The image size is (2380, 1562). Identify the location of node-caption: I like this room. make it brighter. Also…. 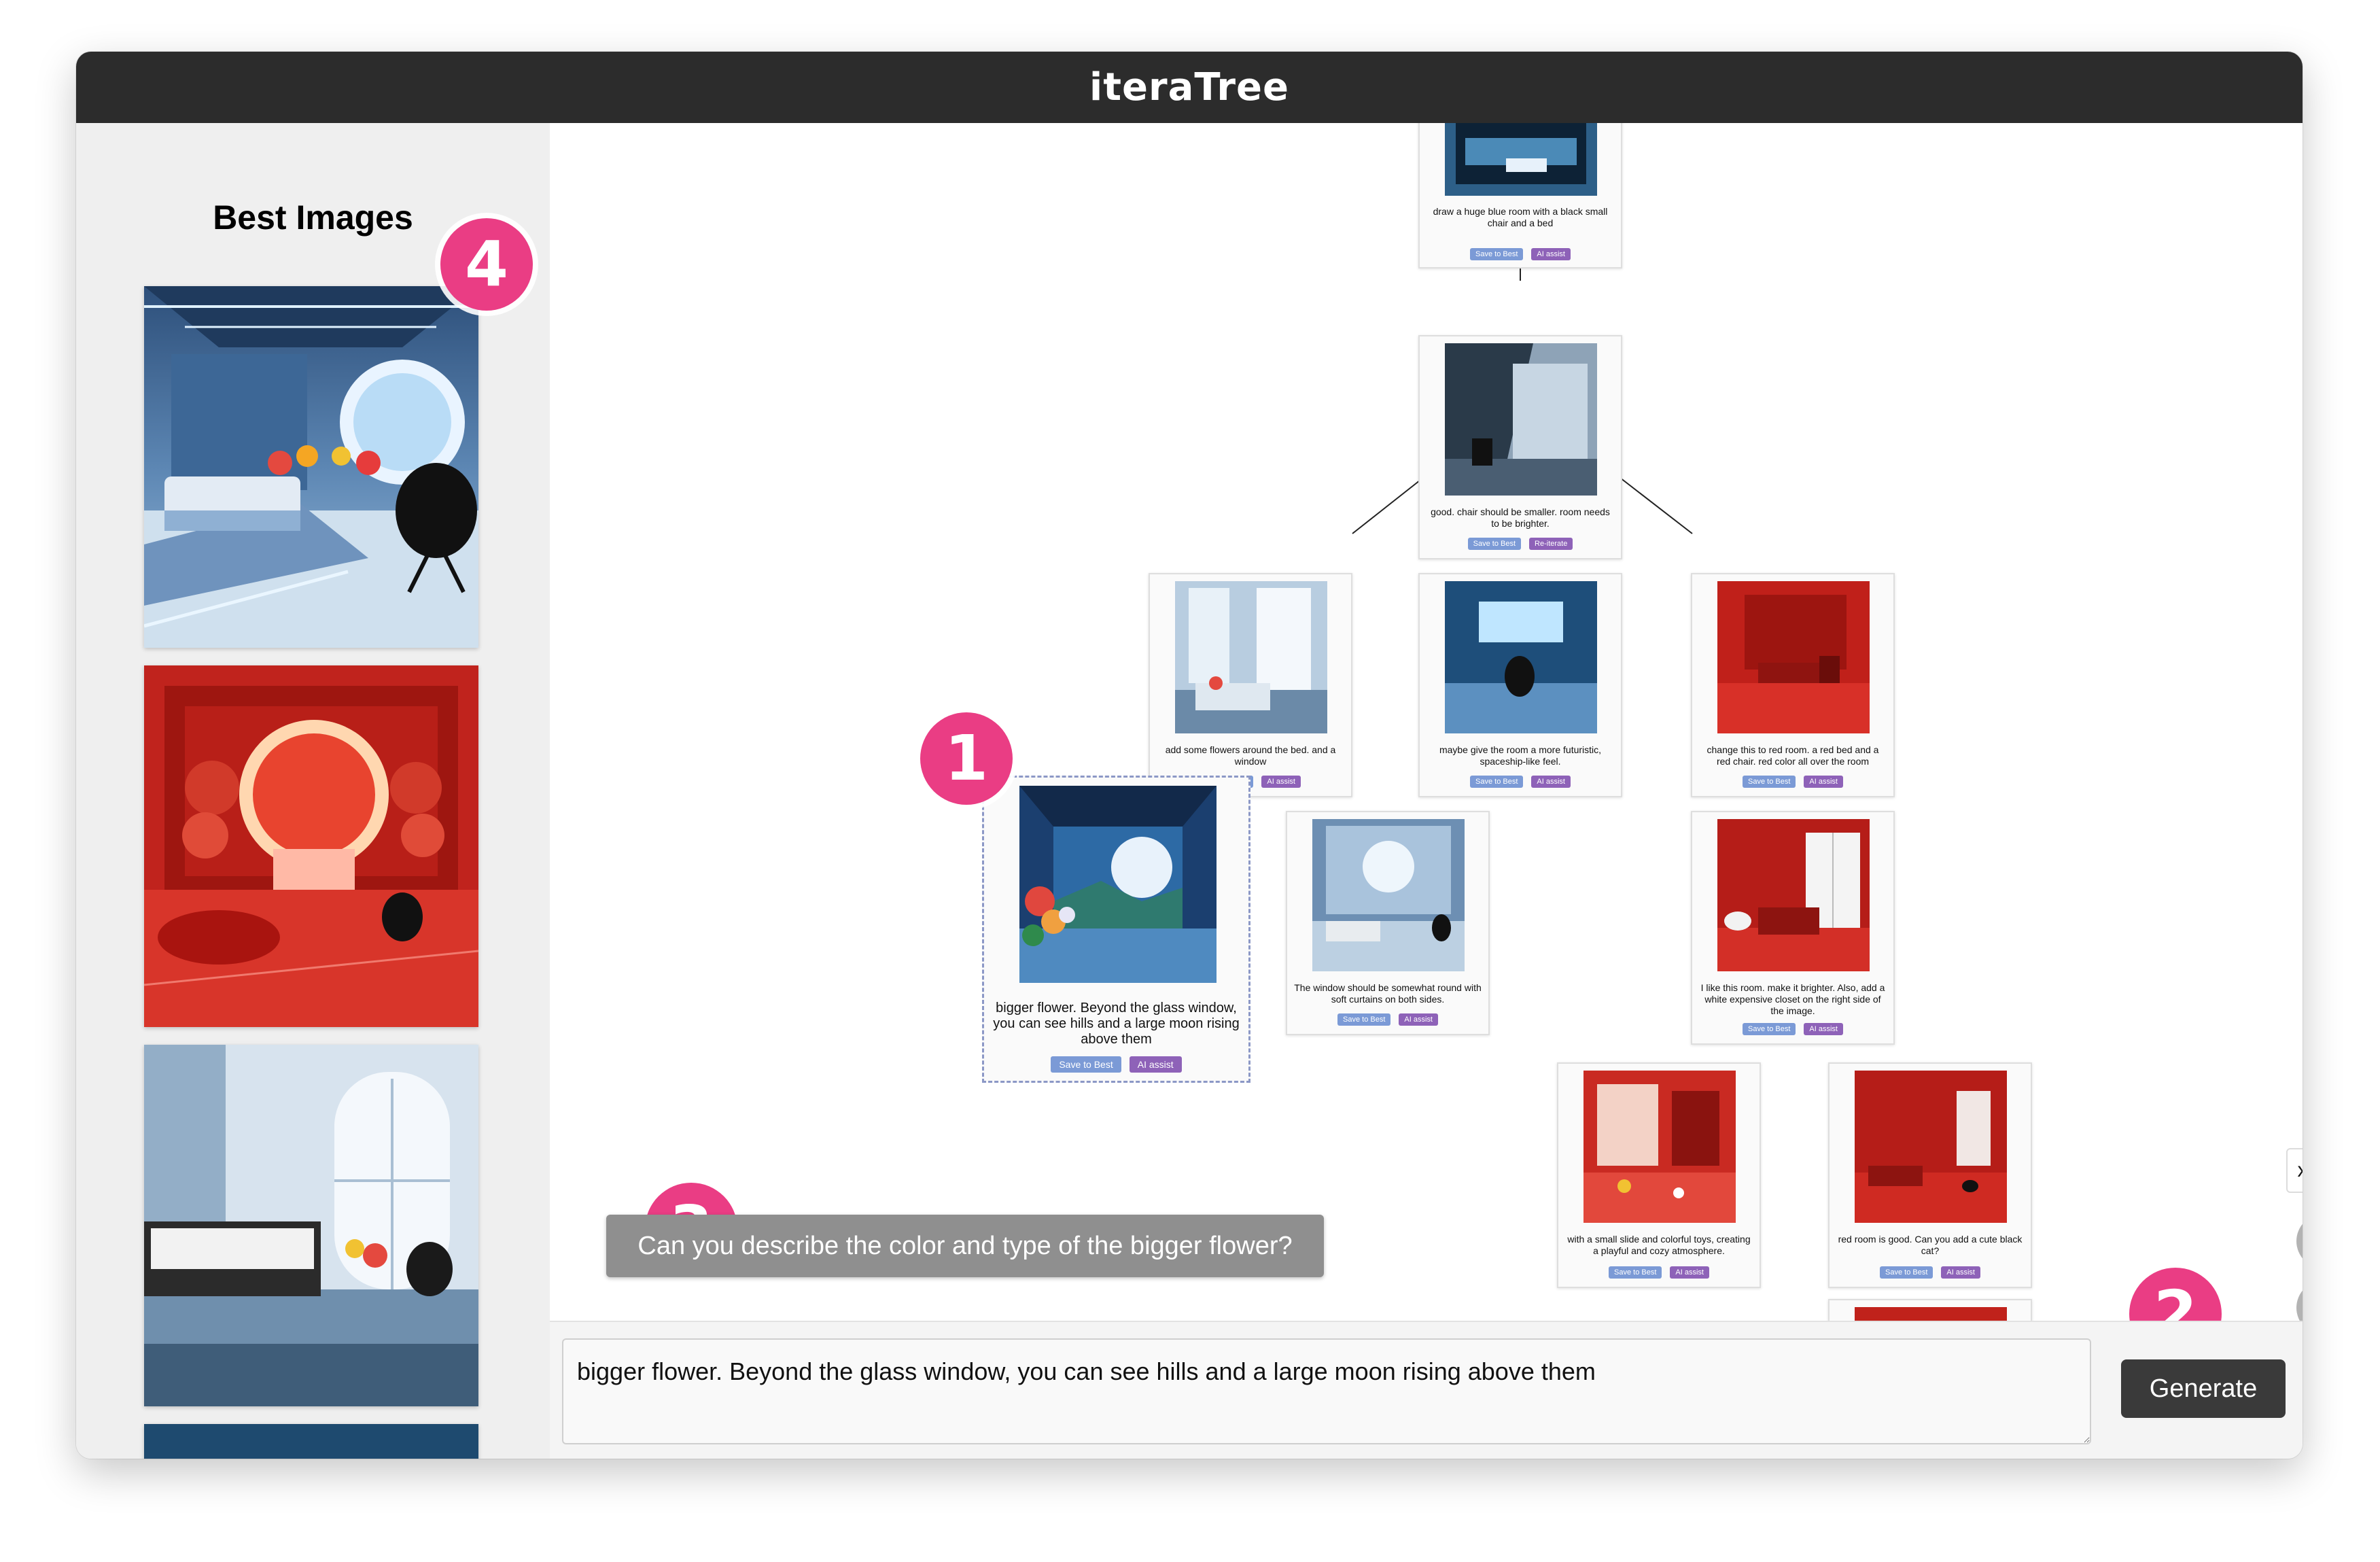
(1793, 999).